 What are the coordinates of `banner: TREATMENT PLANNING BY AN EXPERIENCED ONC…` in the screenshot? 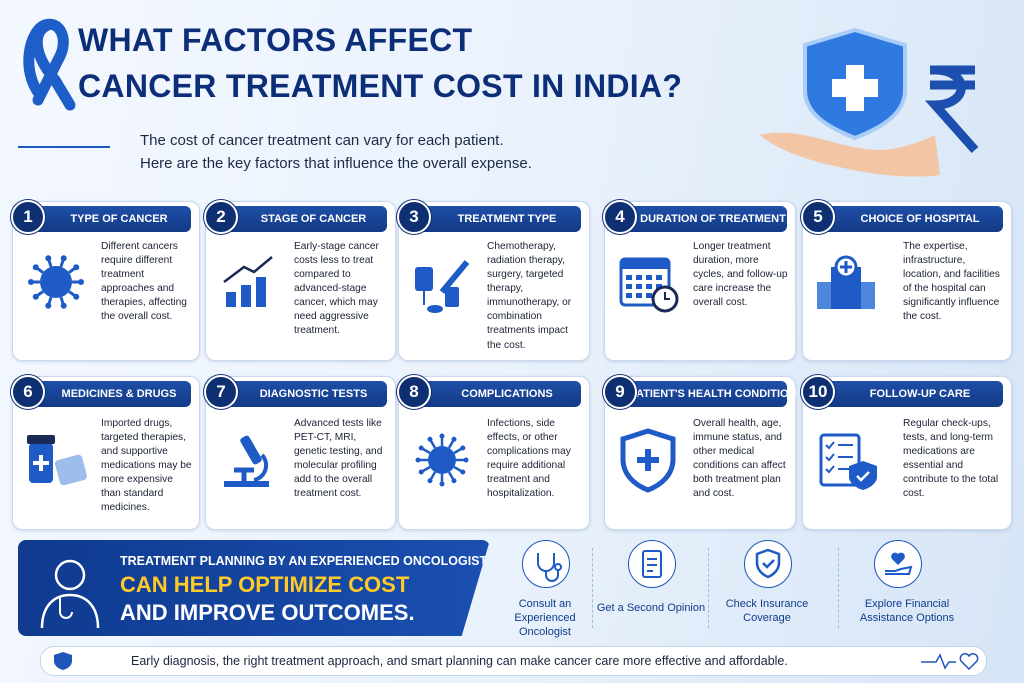 It's located at (254, 588).